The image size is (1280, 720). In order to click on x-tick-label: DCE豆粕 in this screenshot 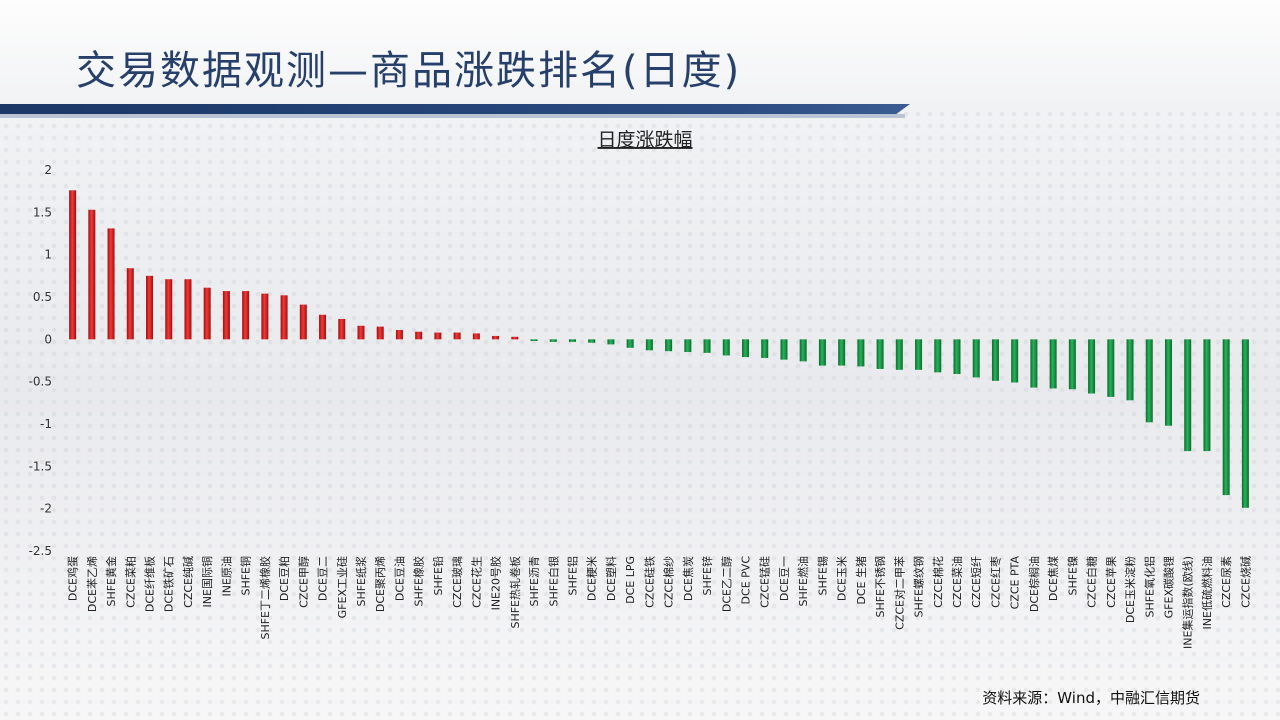, I will do `click(284, 578)`.